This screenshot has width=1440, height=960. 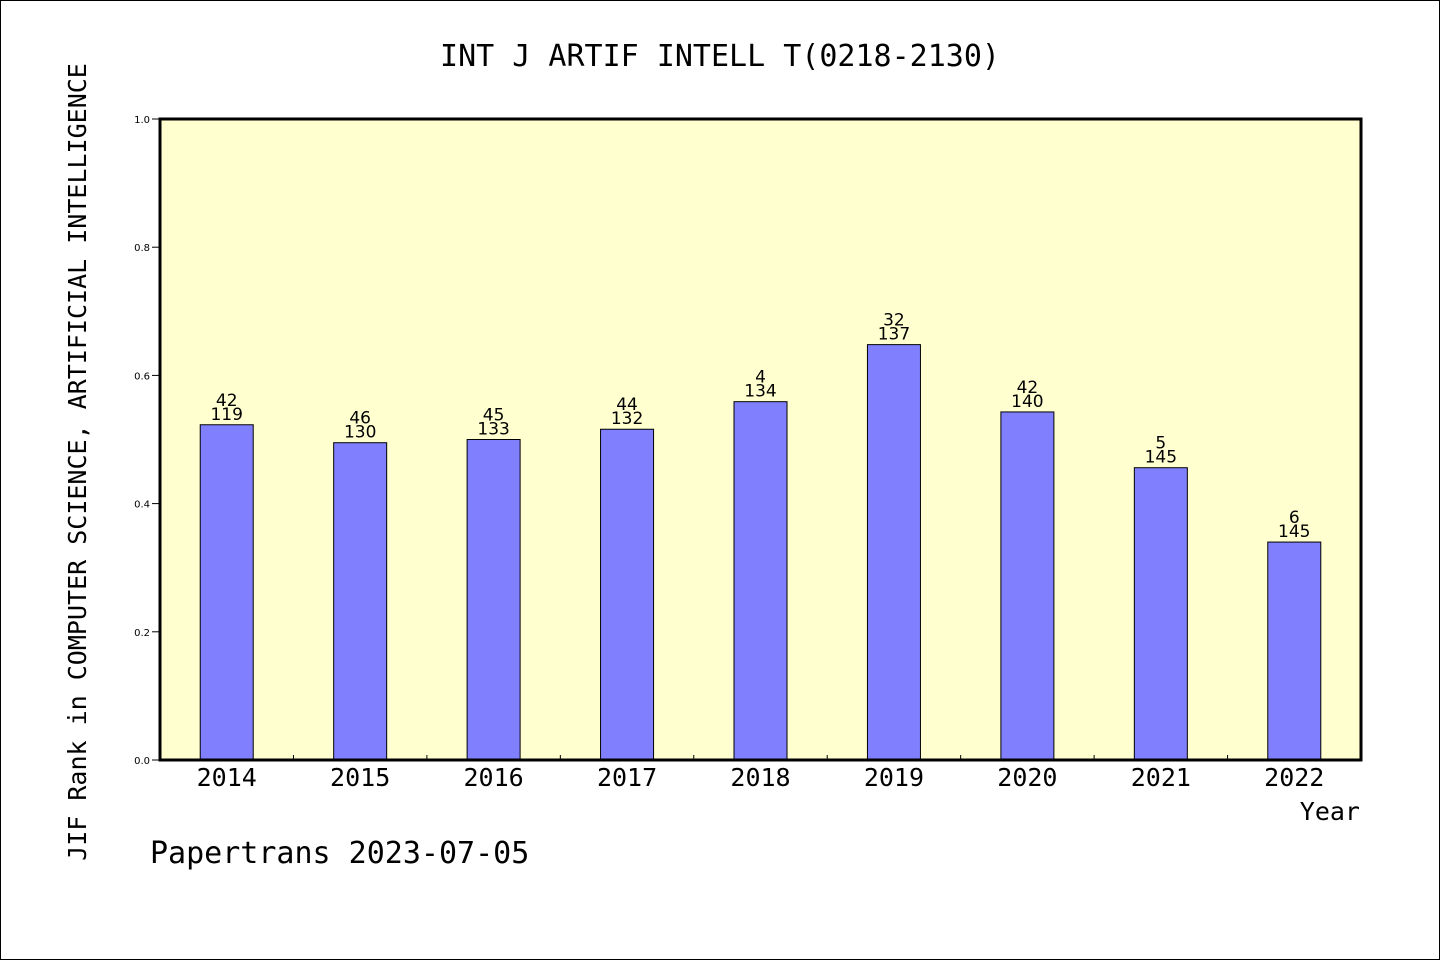 I want to click on bar-total-label: 119, so click(x=226, y=415).